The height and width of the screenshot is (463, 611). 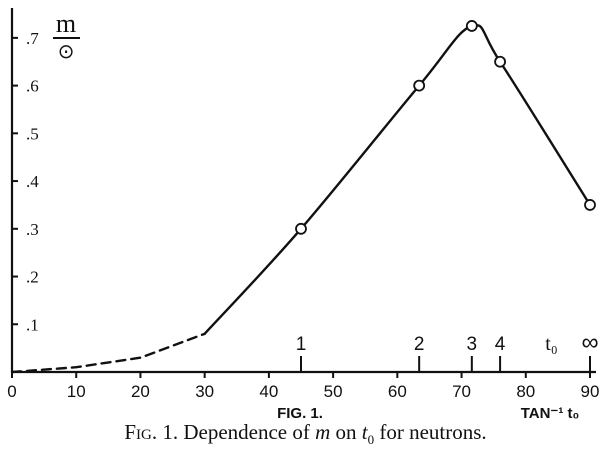 I want to click on y-tick-label: .6, so click(x=32, y=86).